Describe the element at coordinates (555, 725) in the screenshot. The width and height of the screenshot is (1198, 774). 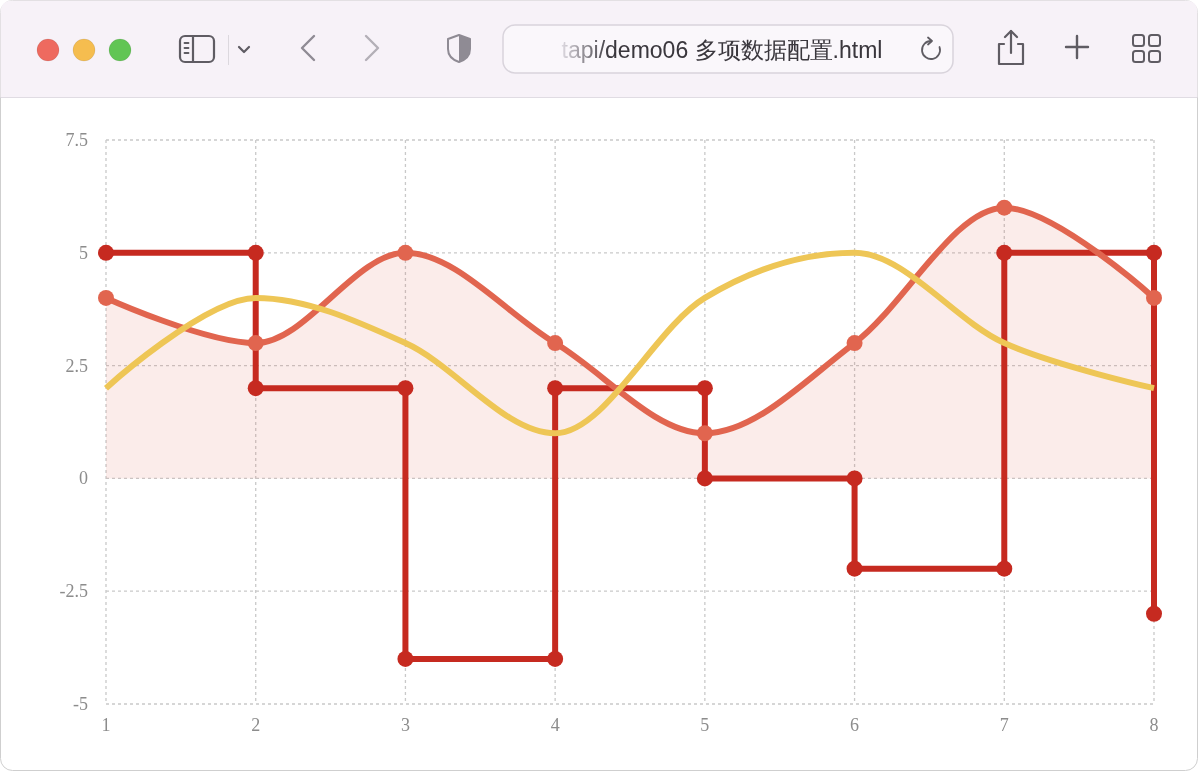
I see `x-tick-label: 4` at that location.